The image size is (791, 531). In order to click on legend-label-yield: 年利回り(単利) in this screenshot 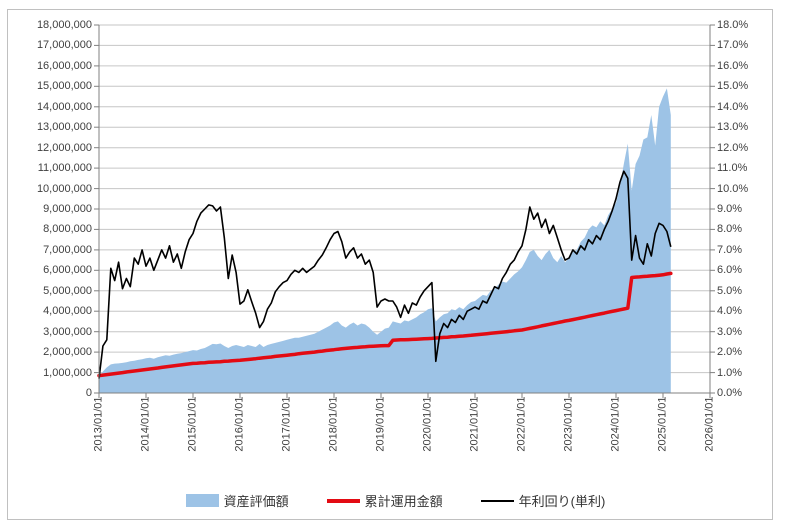, I will do `click(562, 501)`.